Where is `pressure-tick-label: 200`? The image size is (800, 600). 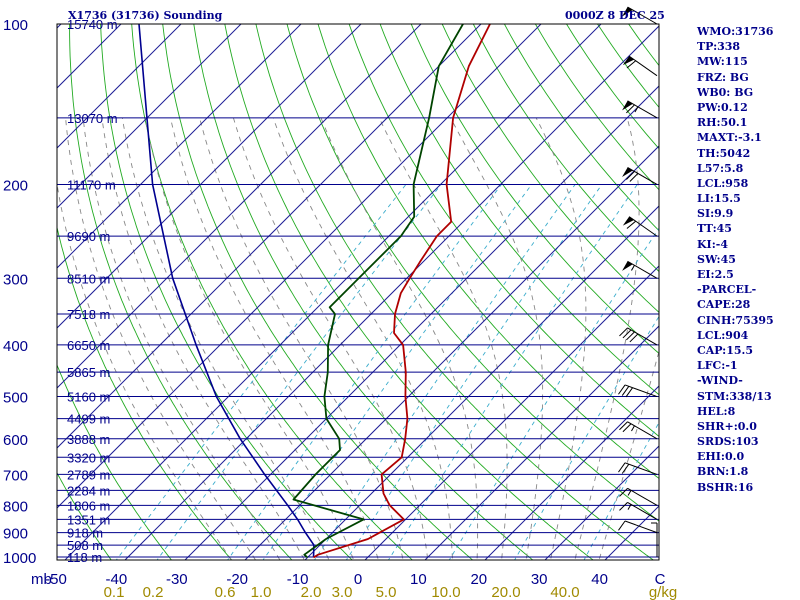
pressure-tick-label: 200 is located at coordinates (15, 185).